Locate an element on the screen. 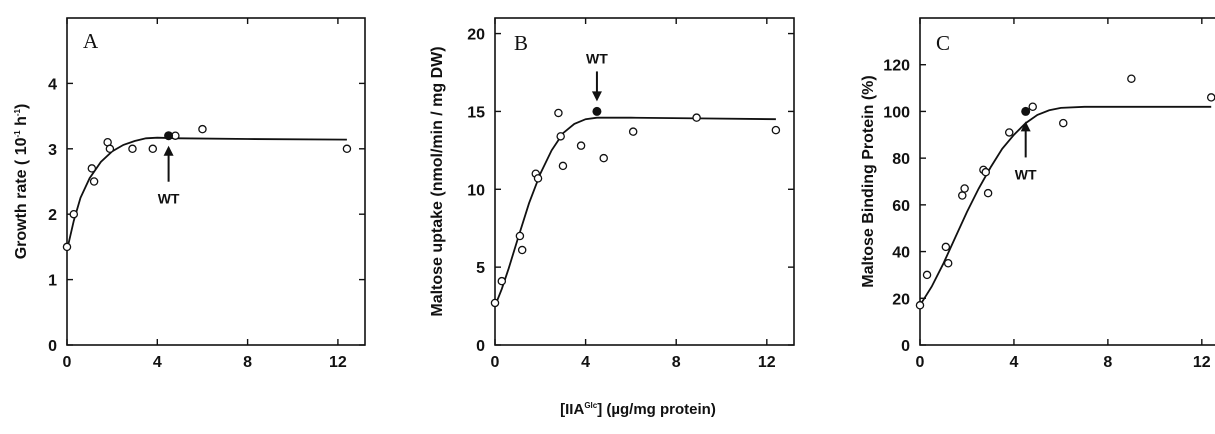  panel-letter: A is located at coordinates (91, 41).